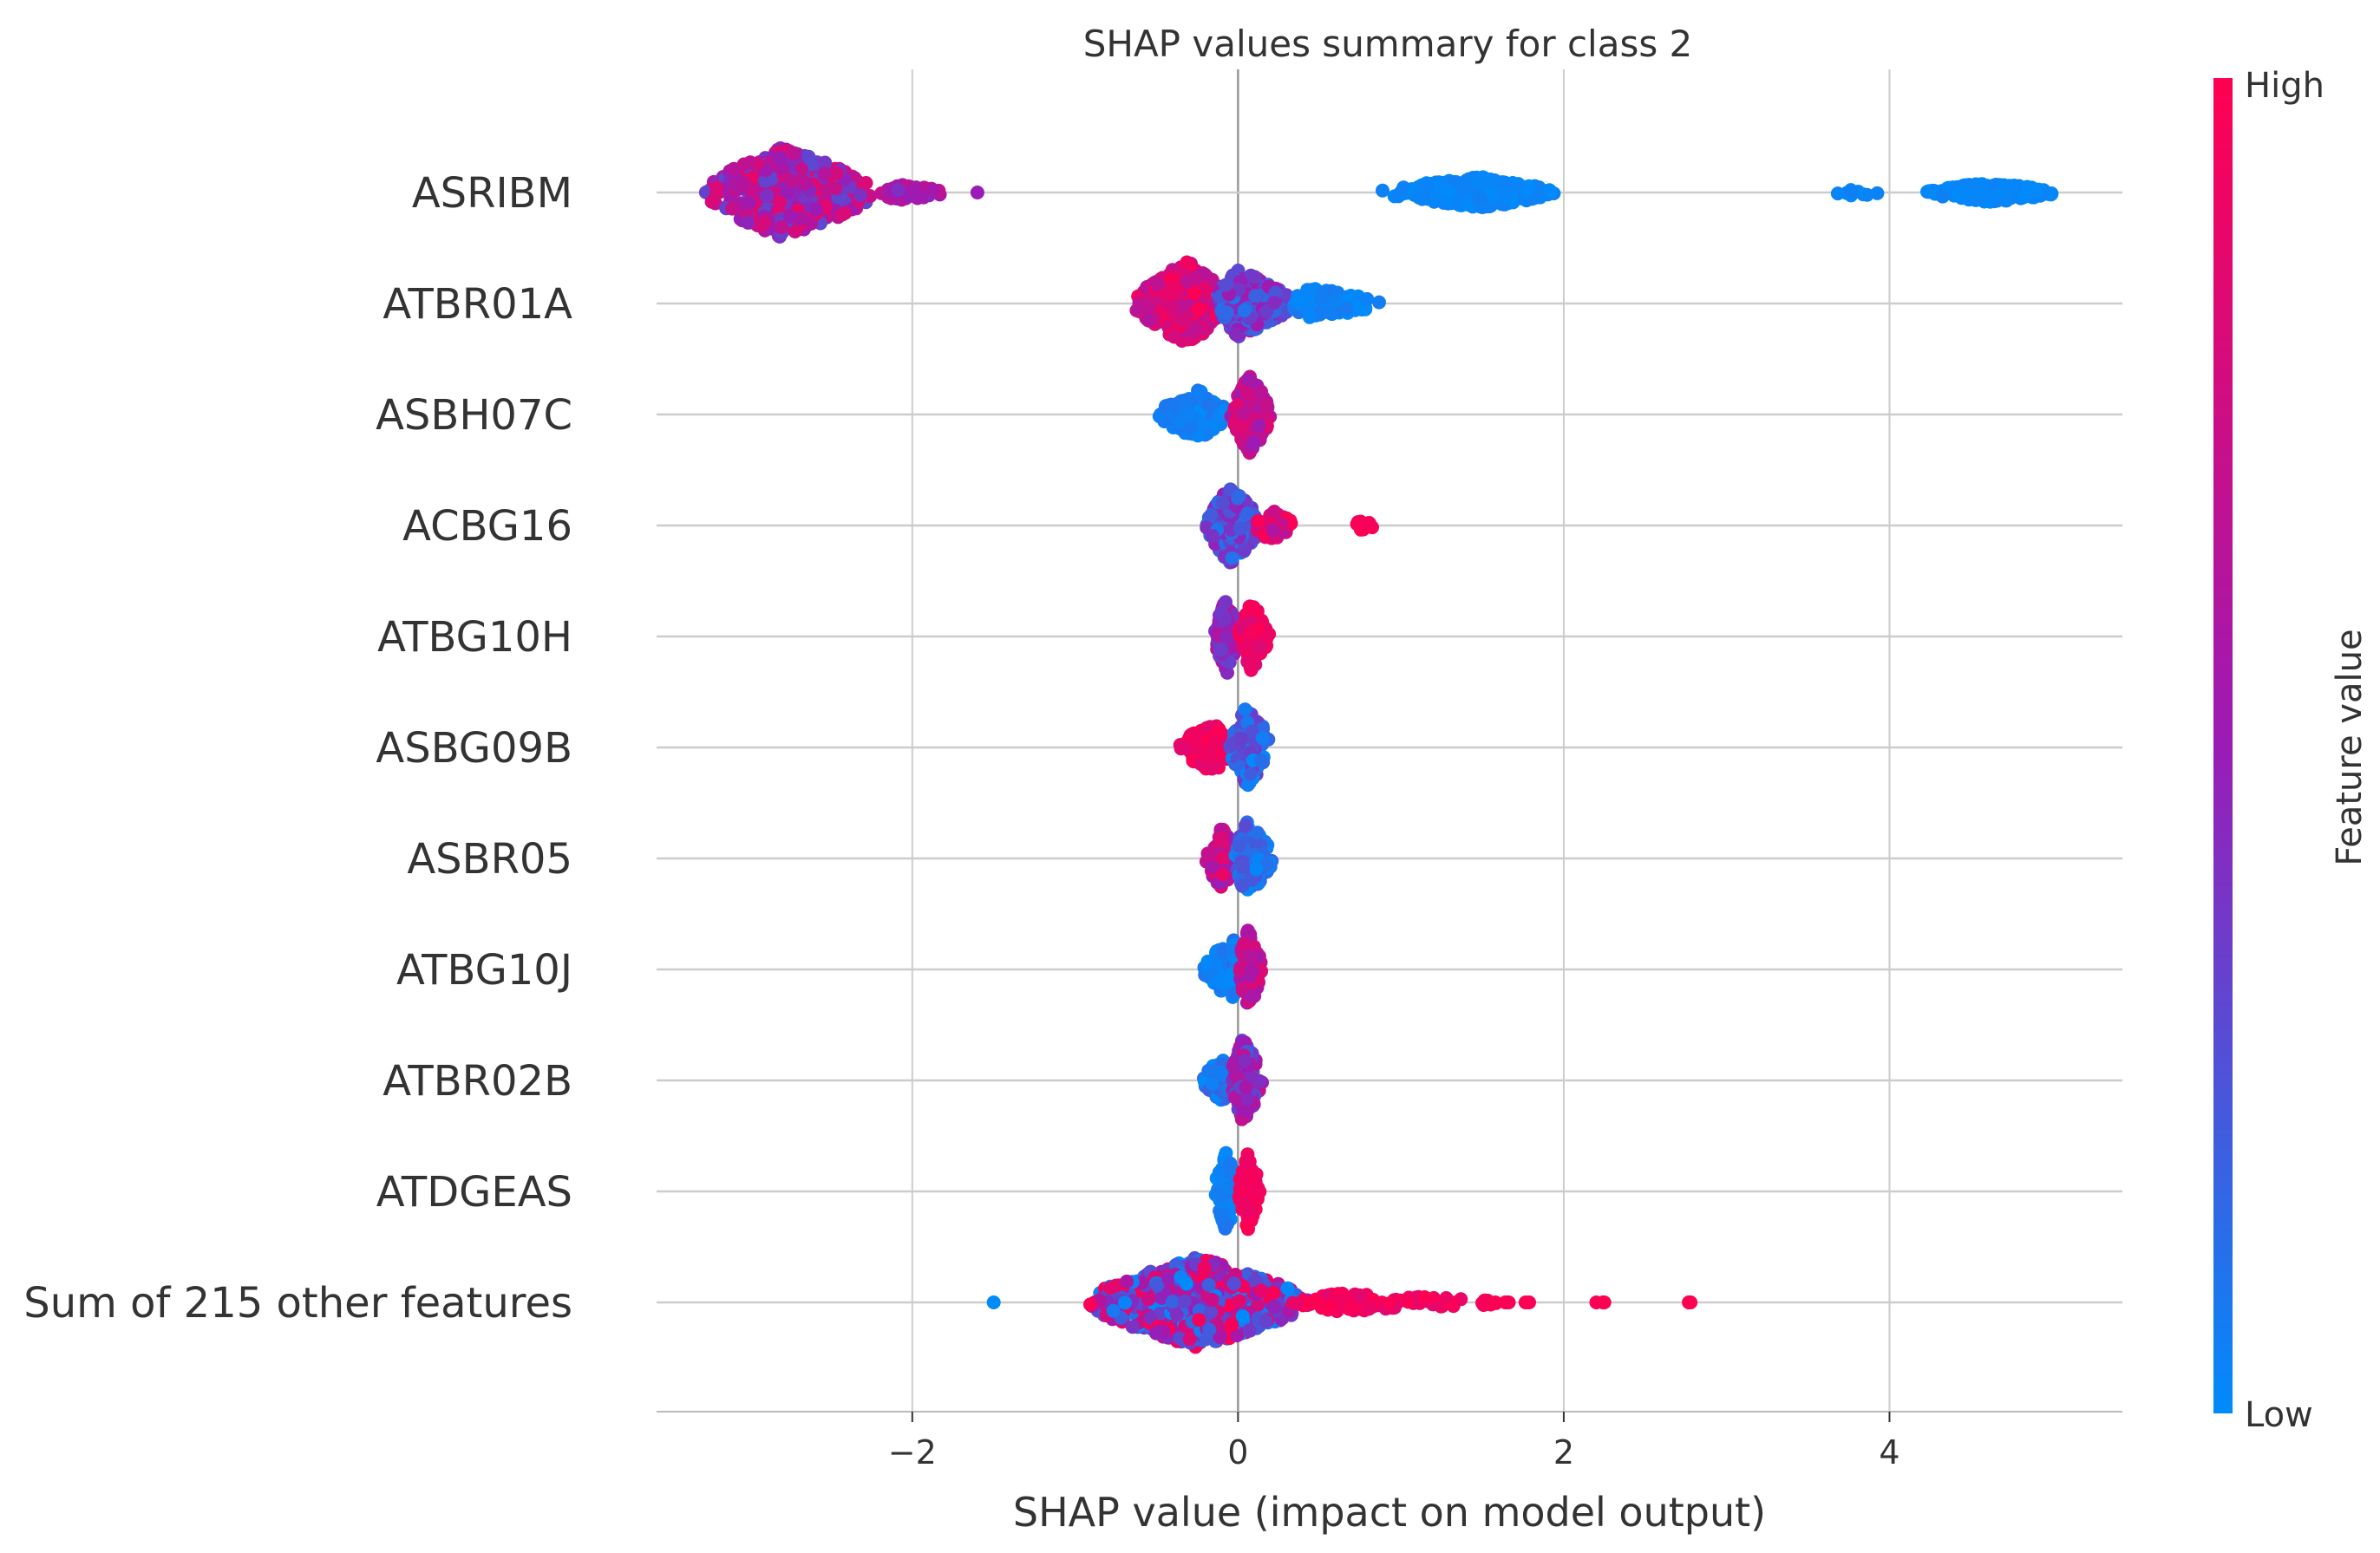 This screenshot has width=2380, height=1553. What do you see at coordinates (2350, 747) in the screenshot?
I see `colorbar-title: Feature value` at bounding box center [2350, 747].